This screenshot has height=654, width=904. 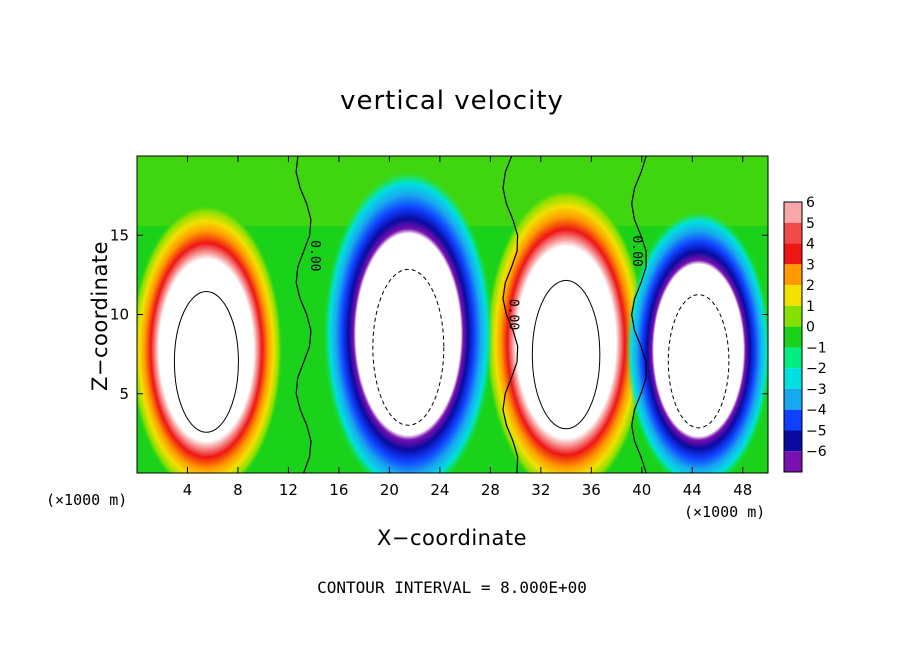 I want to click on y-tick-label: 10, so click(x=119, y=315).